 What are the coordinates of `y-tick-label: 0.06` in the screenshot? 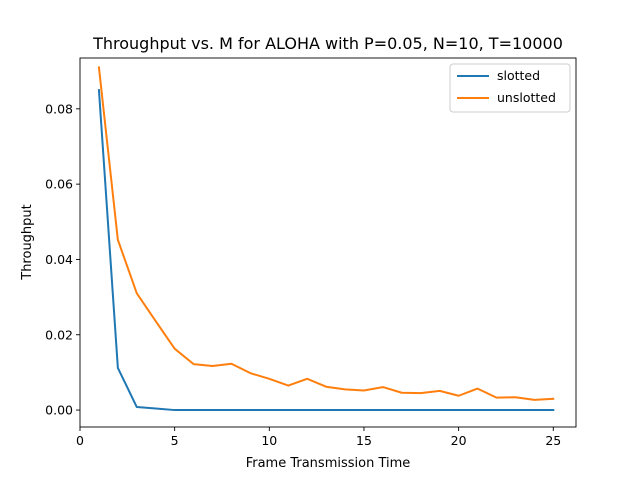 It's located at (59, 184).